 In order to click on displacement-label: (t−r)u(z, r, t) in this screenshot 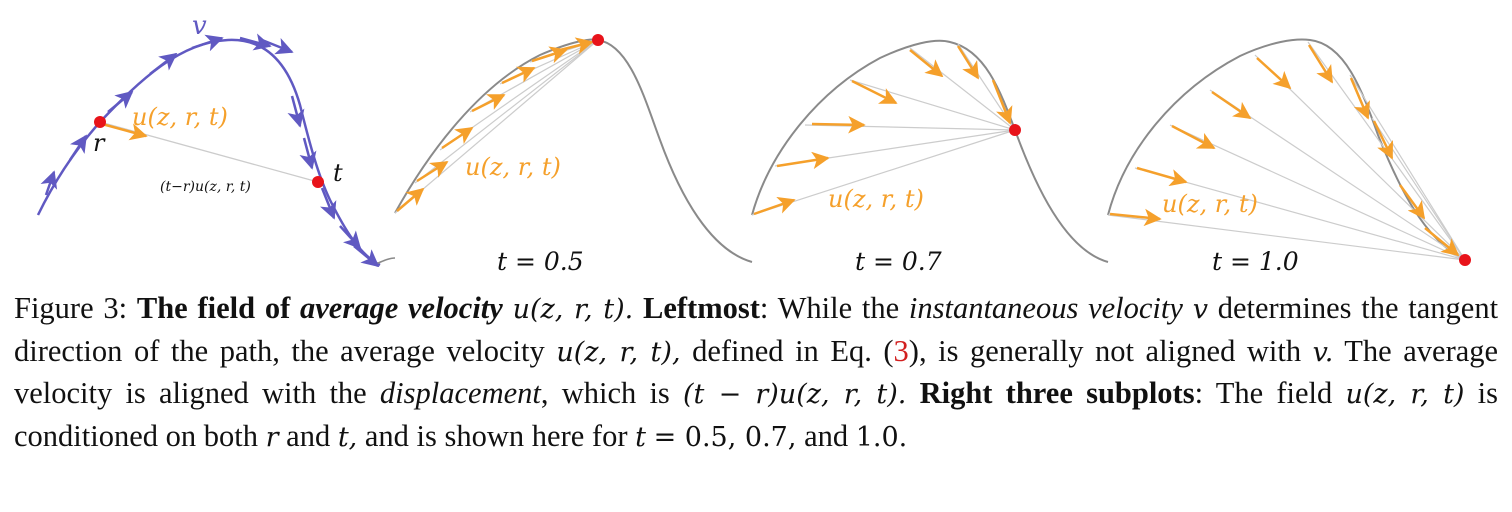, I will do `click(205, 187)`.